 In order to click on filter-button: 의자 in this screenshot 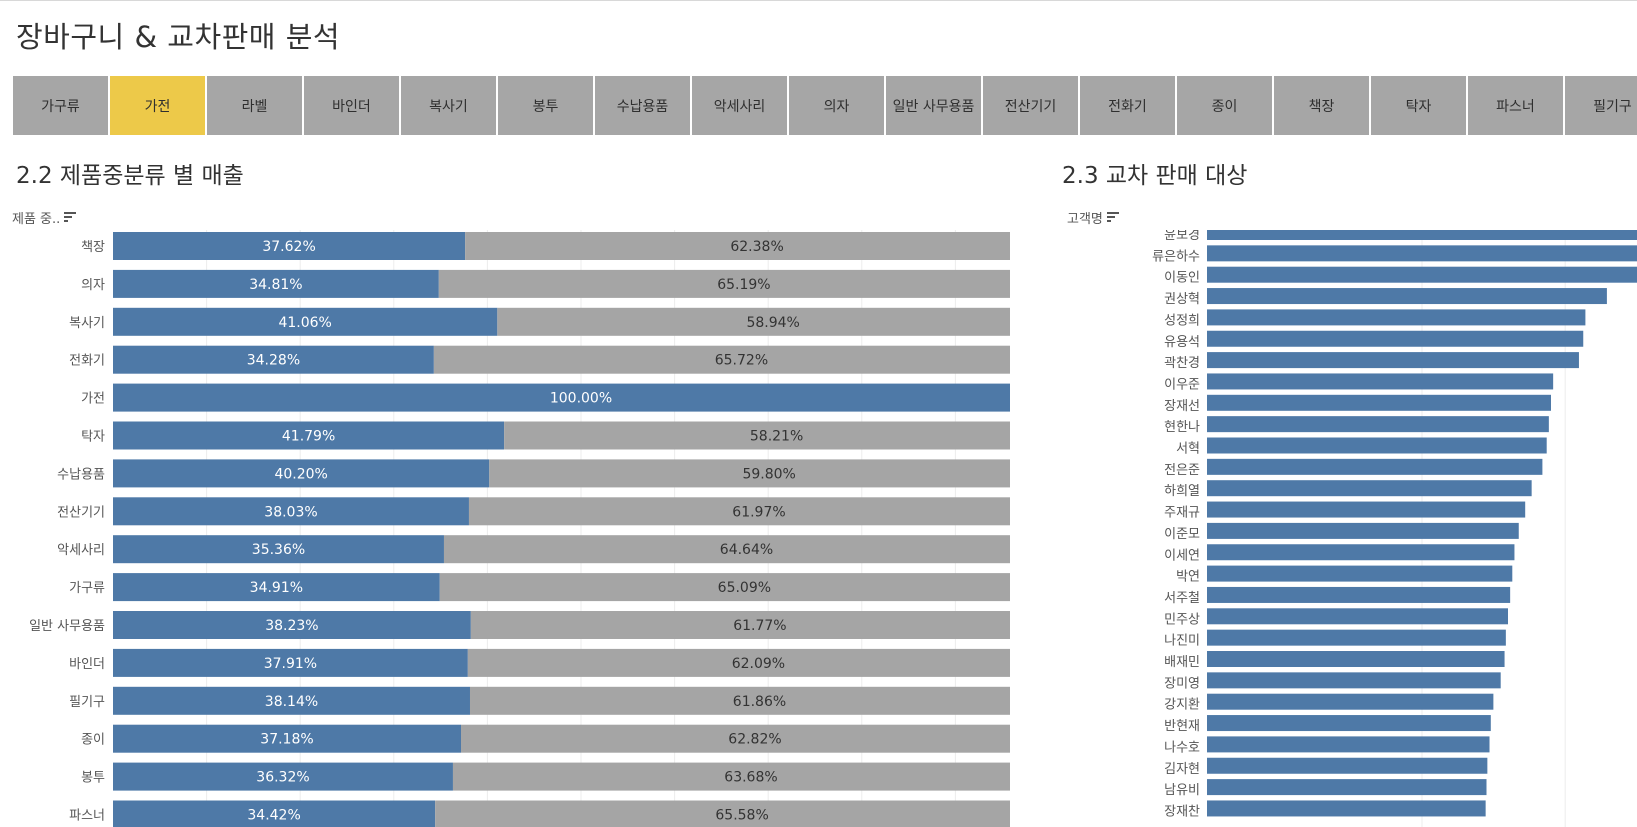, I will do `click(837, 105)`.